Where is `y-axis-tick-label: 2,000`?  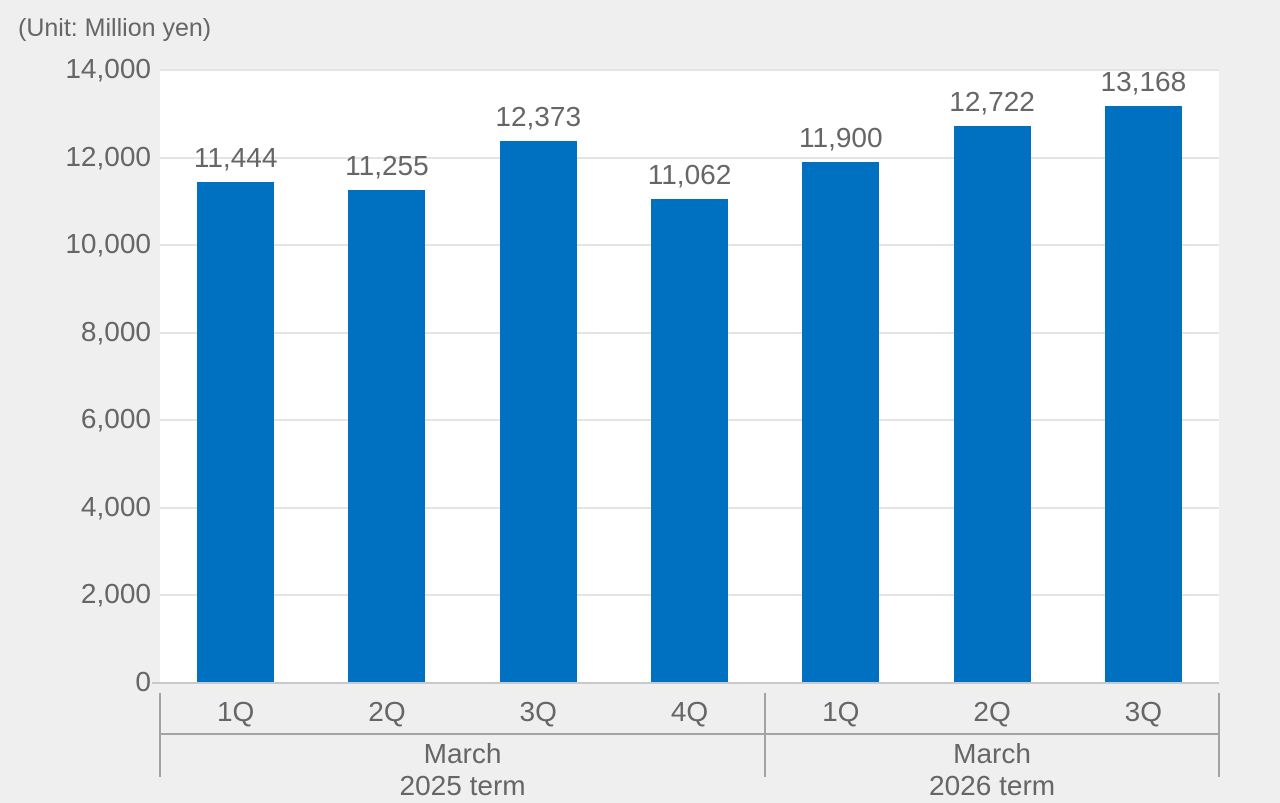
y-axis-tick-label: 2,000 is located at coordinates (115, 594).